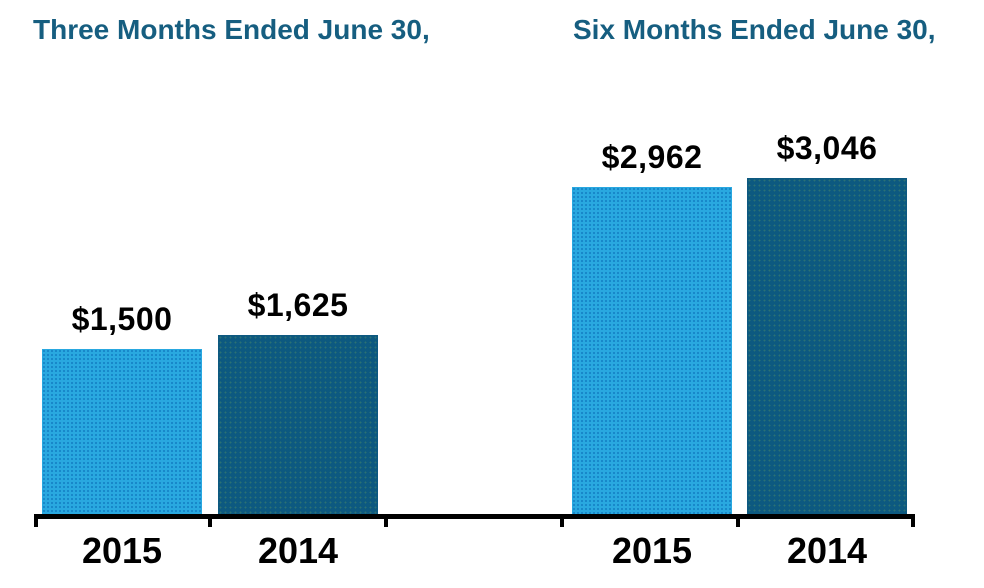 The image size is (984, 588). What do you see at coordinates (122, 550) in the screenshot?
I see `x-axis-label-three-months-2015: 2015` at bounding box center [122, 550].